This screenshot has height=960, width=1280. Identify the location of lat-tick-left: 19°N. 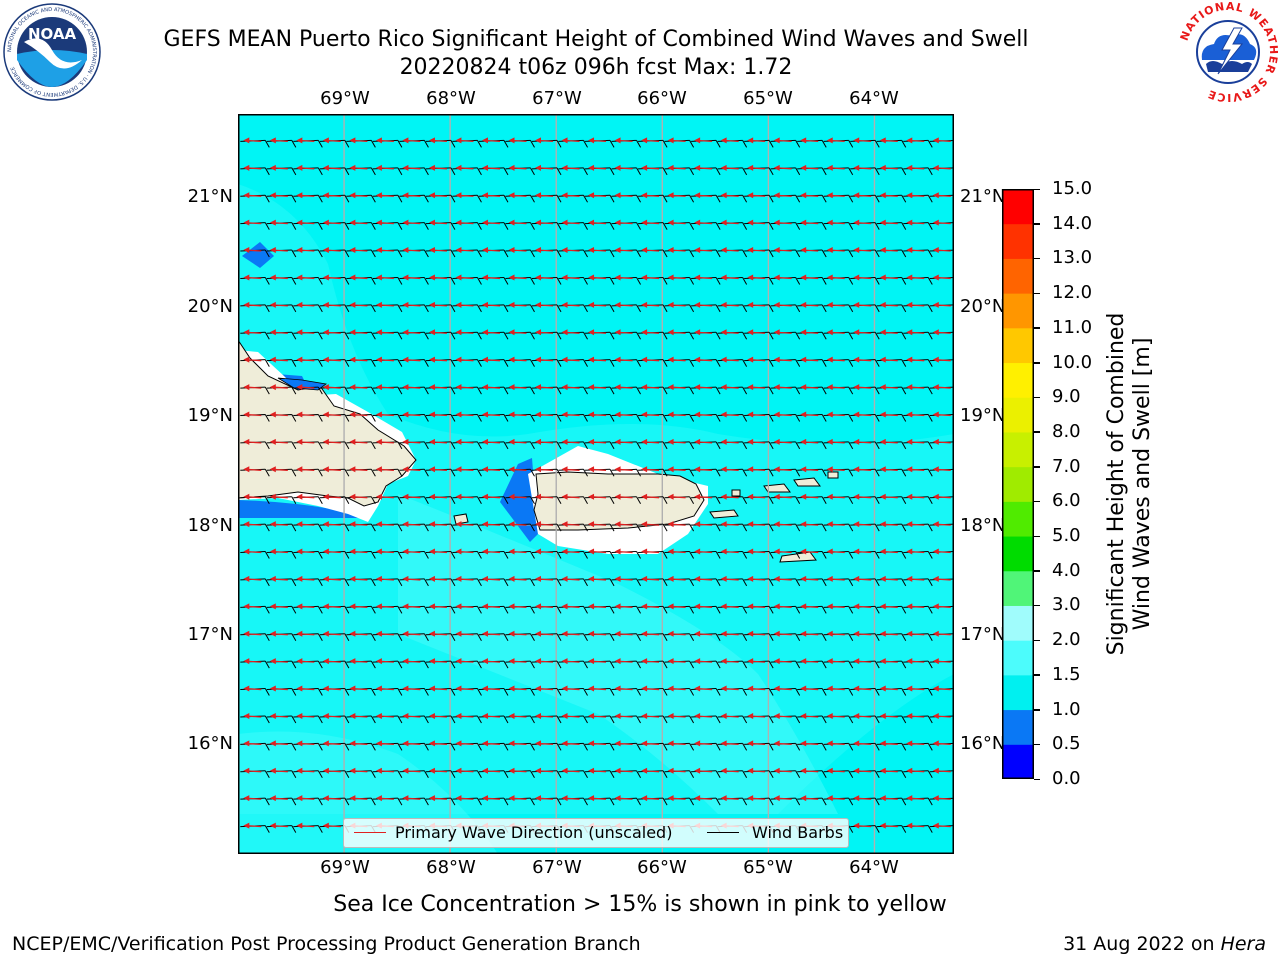
(210, 415).